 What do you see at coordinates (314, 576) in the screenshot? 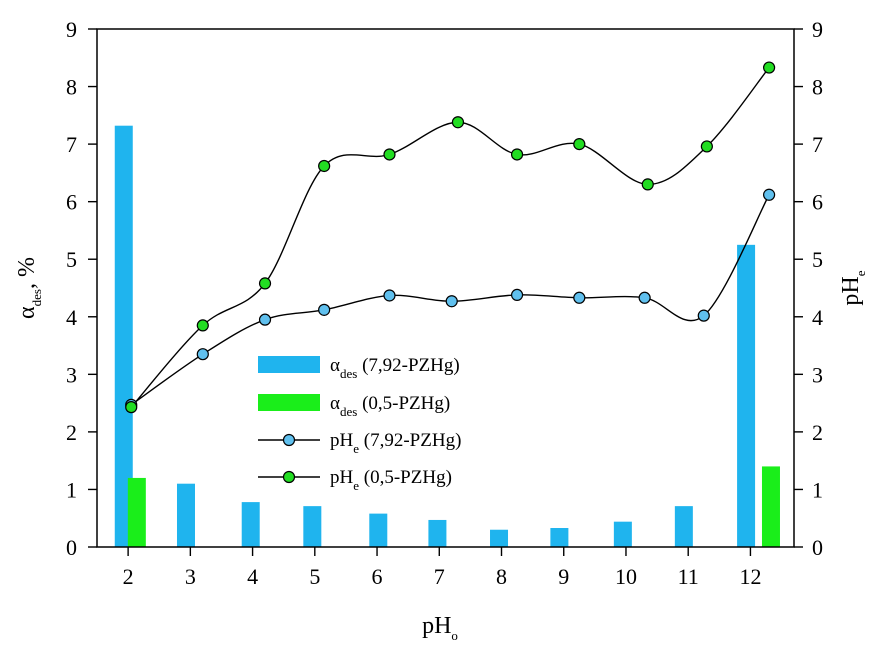
I see `x-tick-label: 5` at bounding box center [314, 576].